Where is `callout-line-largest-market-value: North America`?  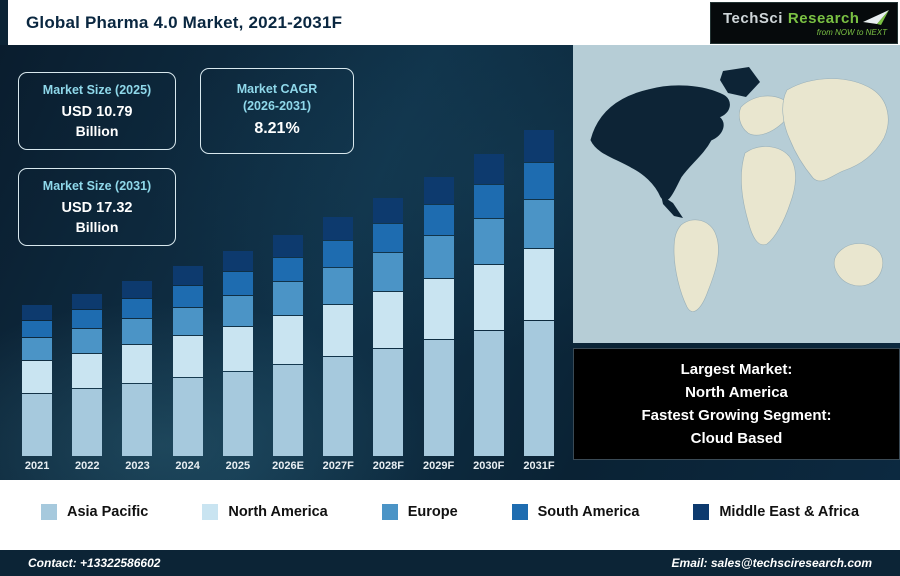
callout-line-largest-market-value: North America is located at coordinates (736, 392).